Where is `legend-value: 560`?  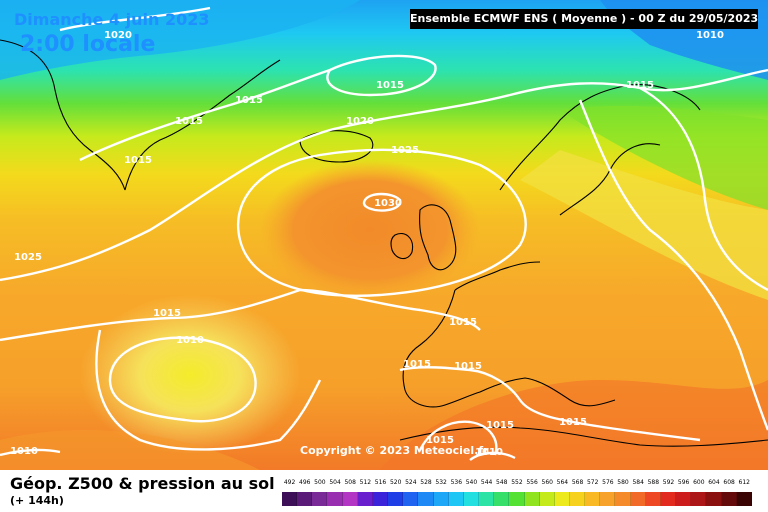
legend-value: 560 is located at coordinates (547, 482).